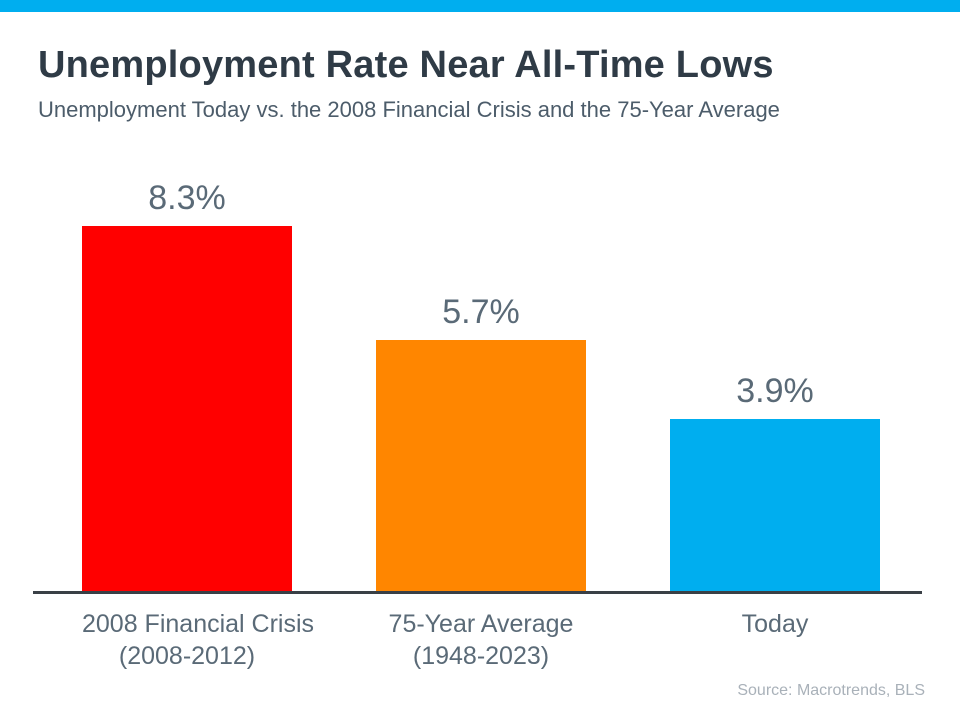 The height and width of the screenshot is (720, 960). I want to click on value-label-75yr-average: 5.7%, so click(481, 312).